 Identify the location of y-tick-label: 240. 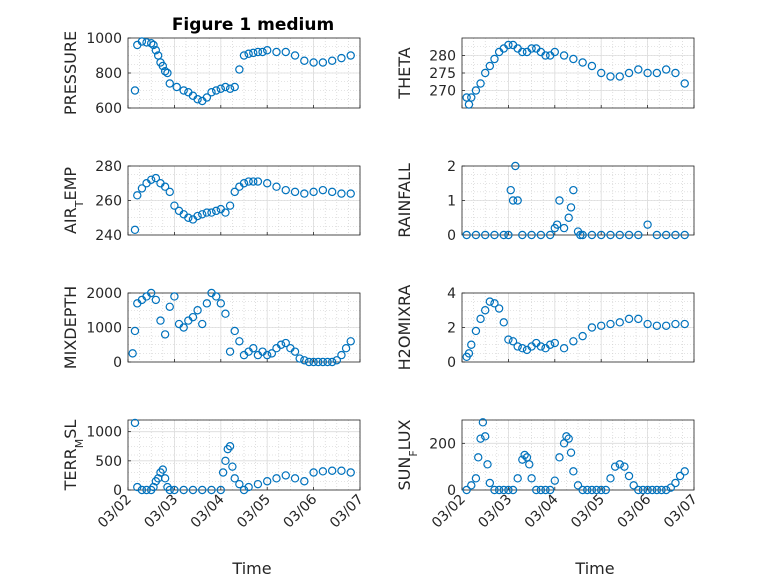
(108, 236).